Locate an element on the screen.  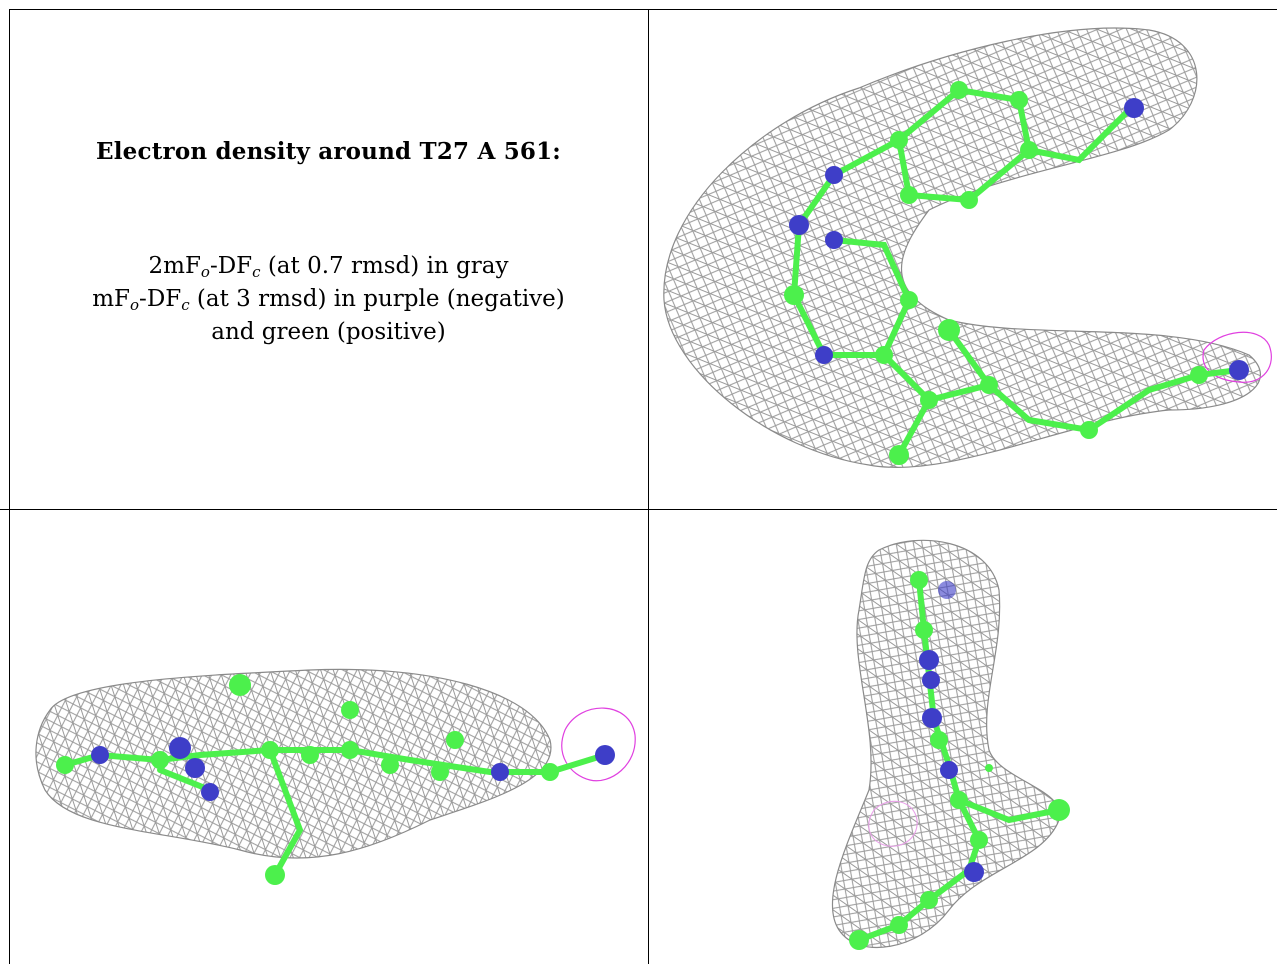
table-left-border is located at coordinates (9, 486).